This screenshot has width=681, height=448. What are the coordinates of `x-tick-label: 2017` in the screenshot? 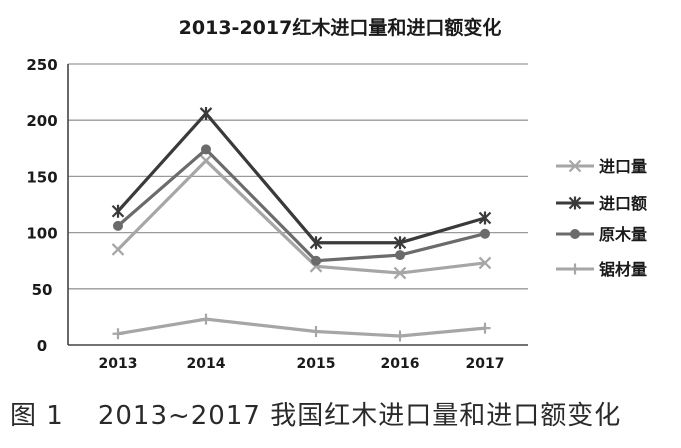 It's located at (485, 364).